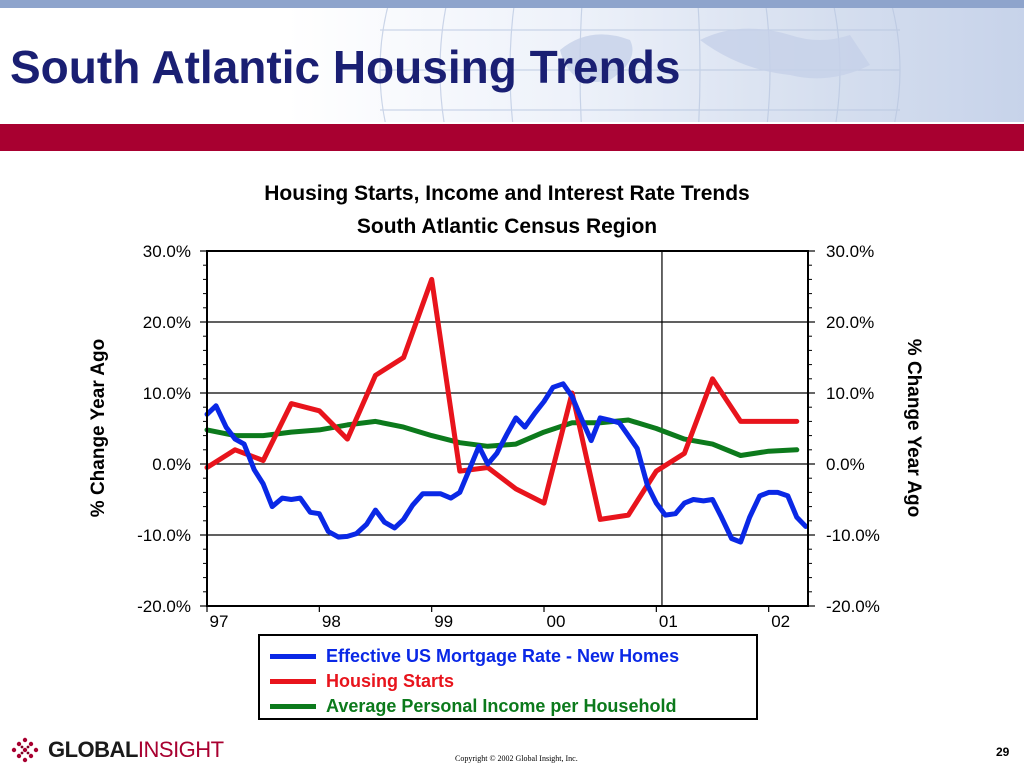 Image resolution: width=1024 pixels, height=768 pixels. What do you see at coordinates (164, 606) in the screenshot?
I see `y-tick-label-left: -20.0%` at bounding box center [164, 606].